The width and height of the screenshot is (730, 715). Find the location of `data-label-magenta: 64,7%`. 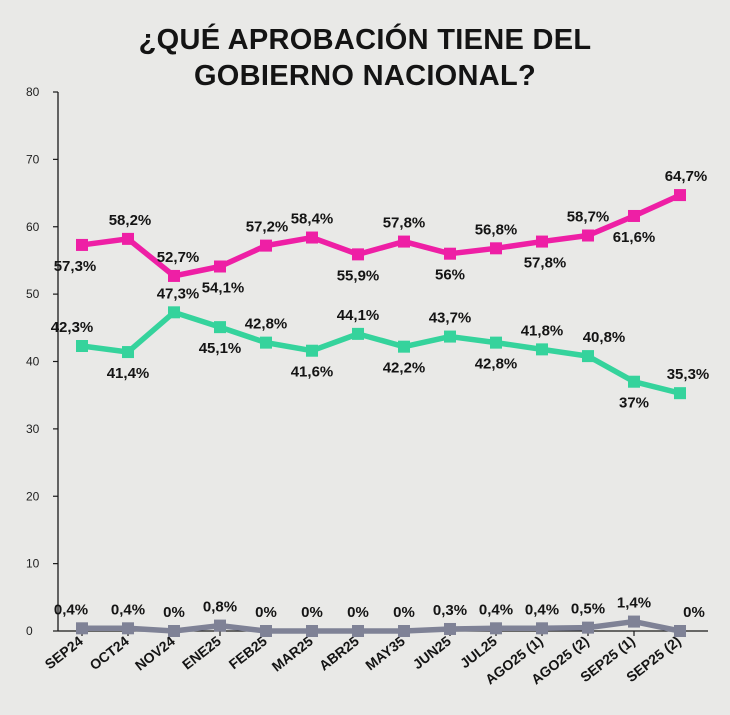

data-label-magenta: 64,7% is located at coordinates (686, 176).